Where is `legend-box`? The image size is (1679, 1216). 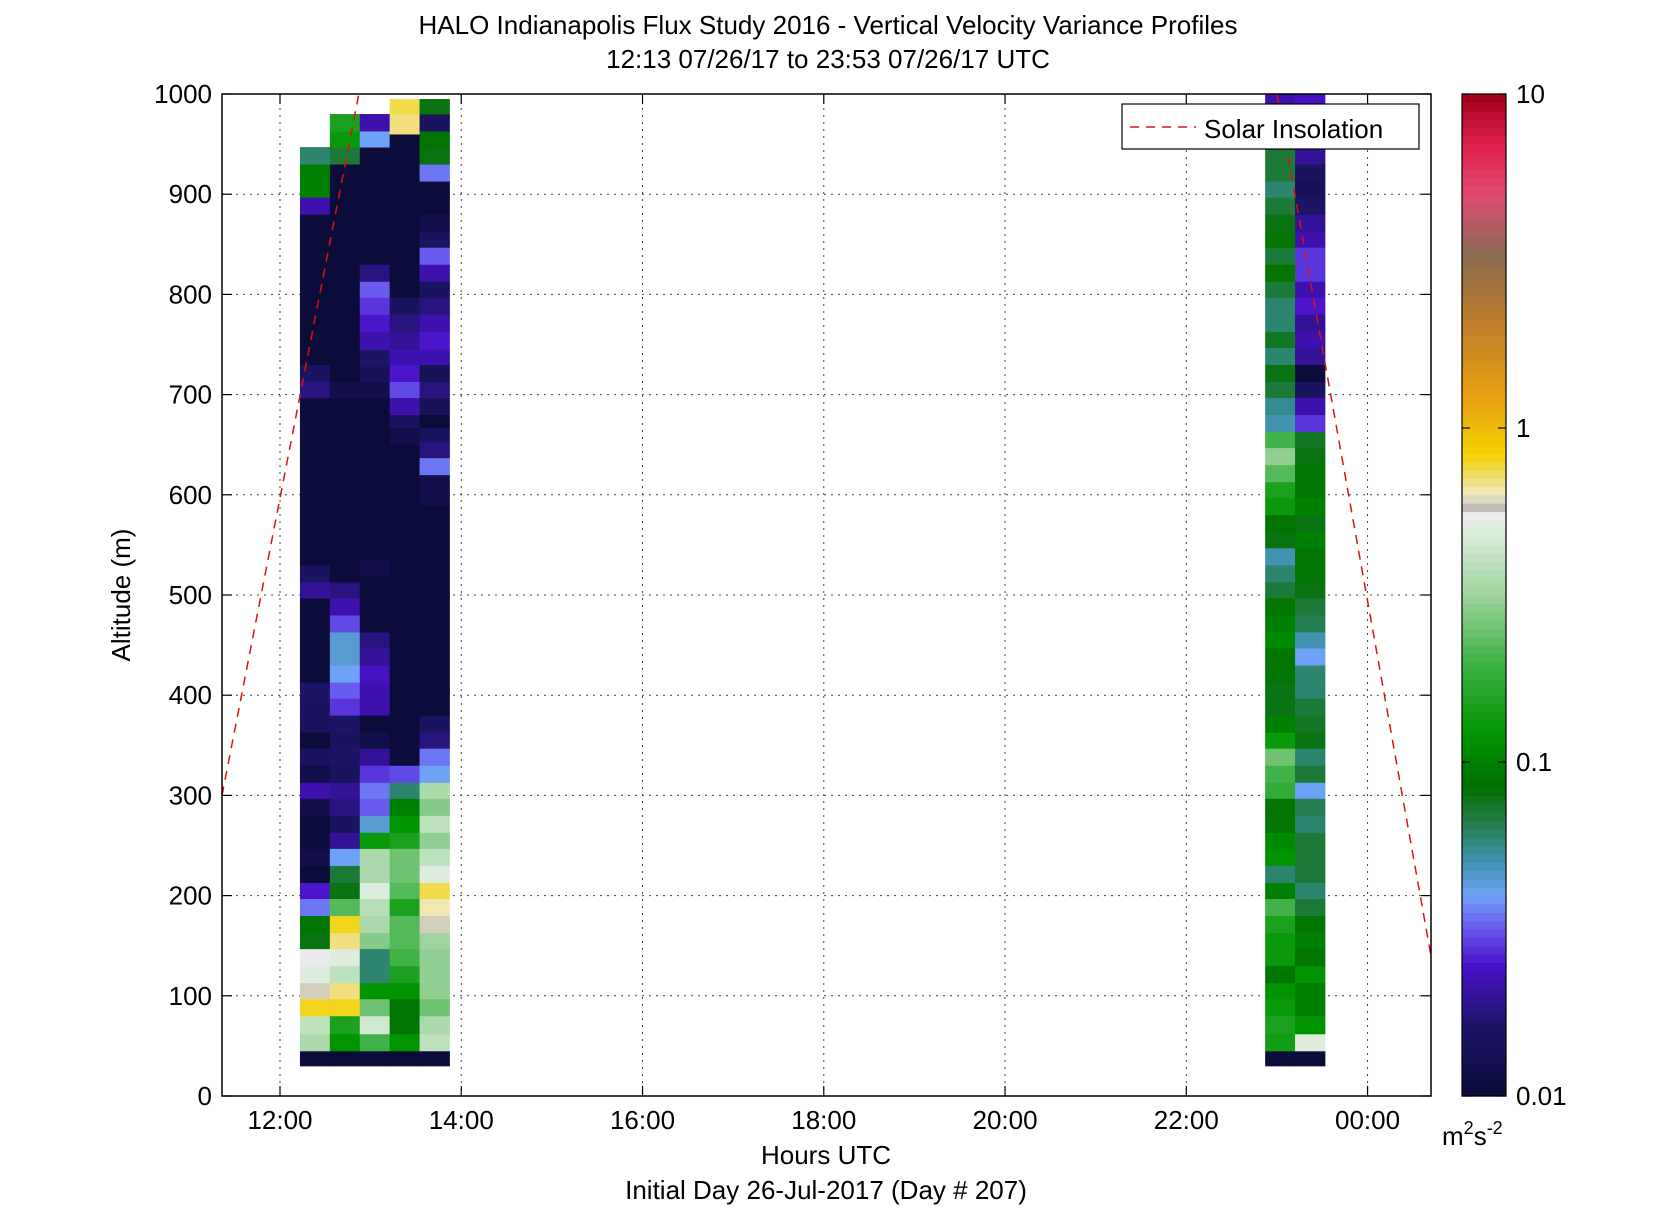 legend-box is located at coordinates (1270, 126).